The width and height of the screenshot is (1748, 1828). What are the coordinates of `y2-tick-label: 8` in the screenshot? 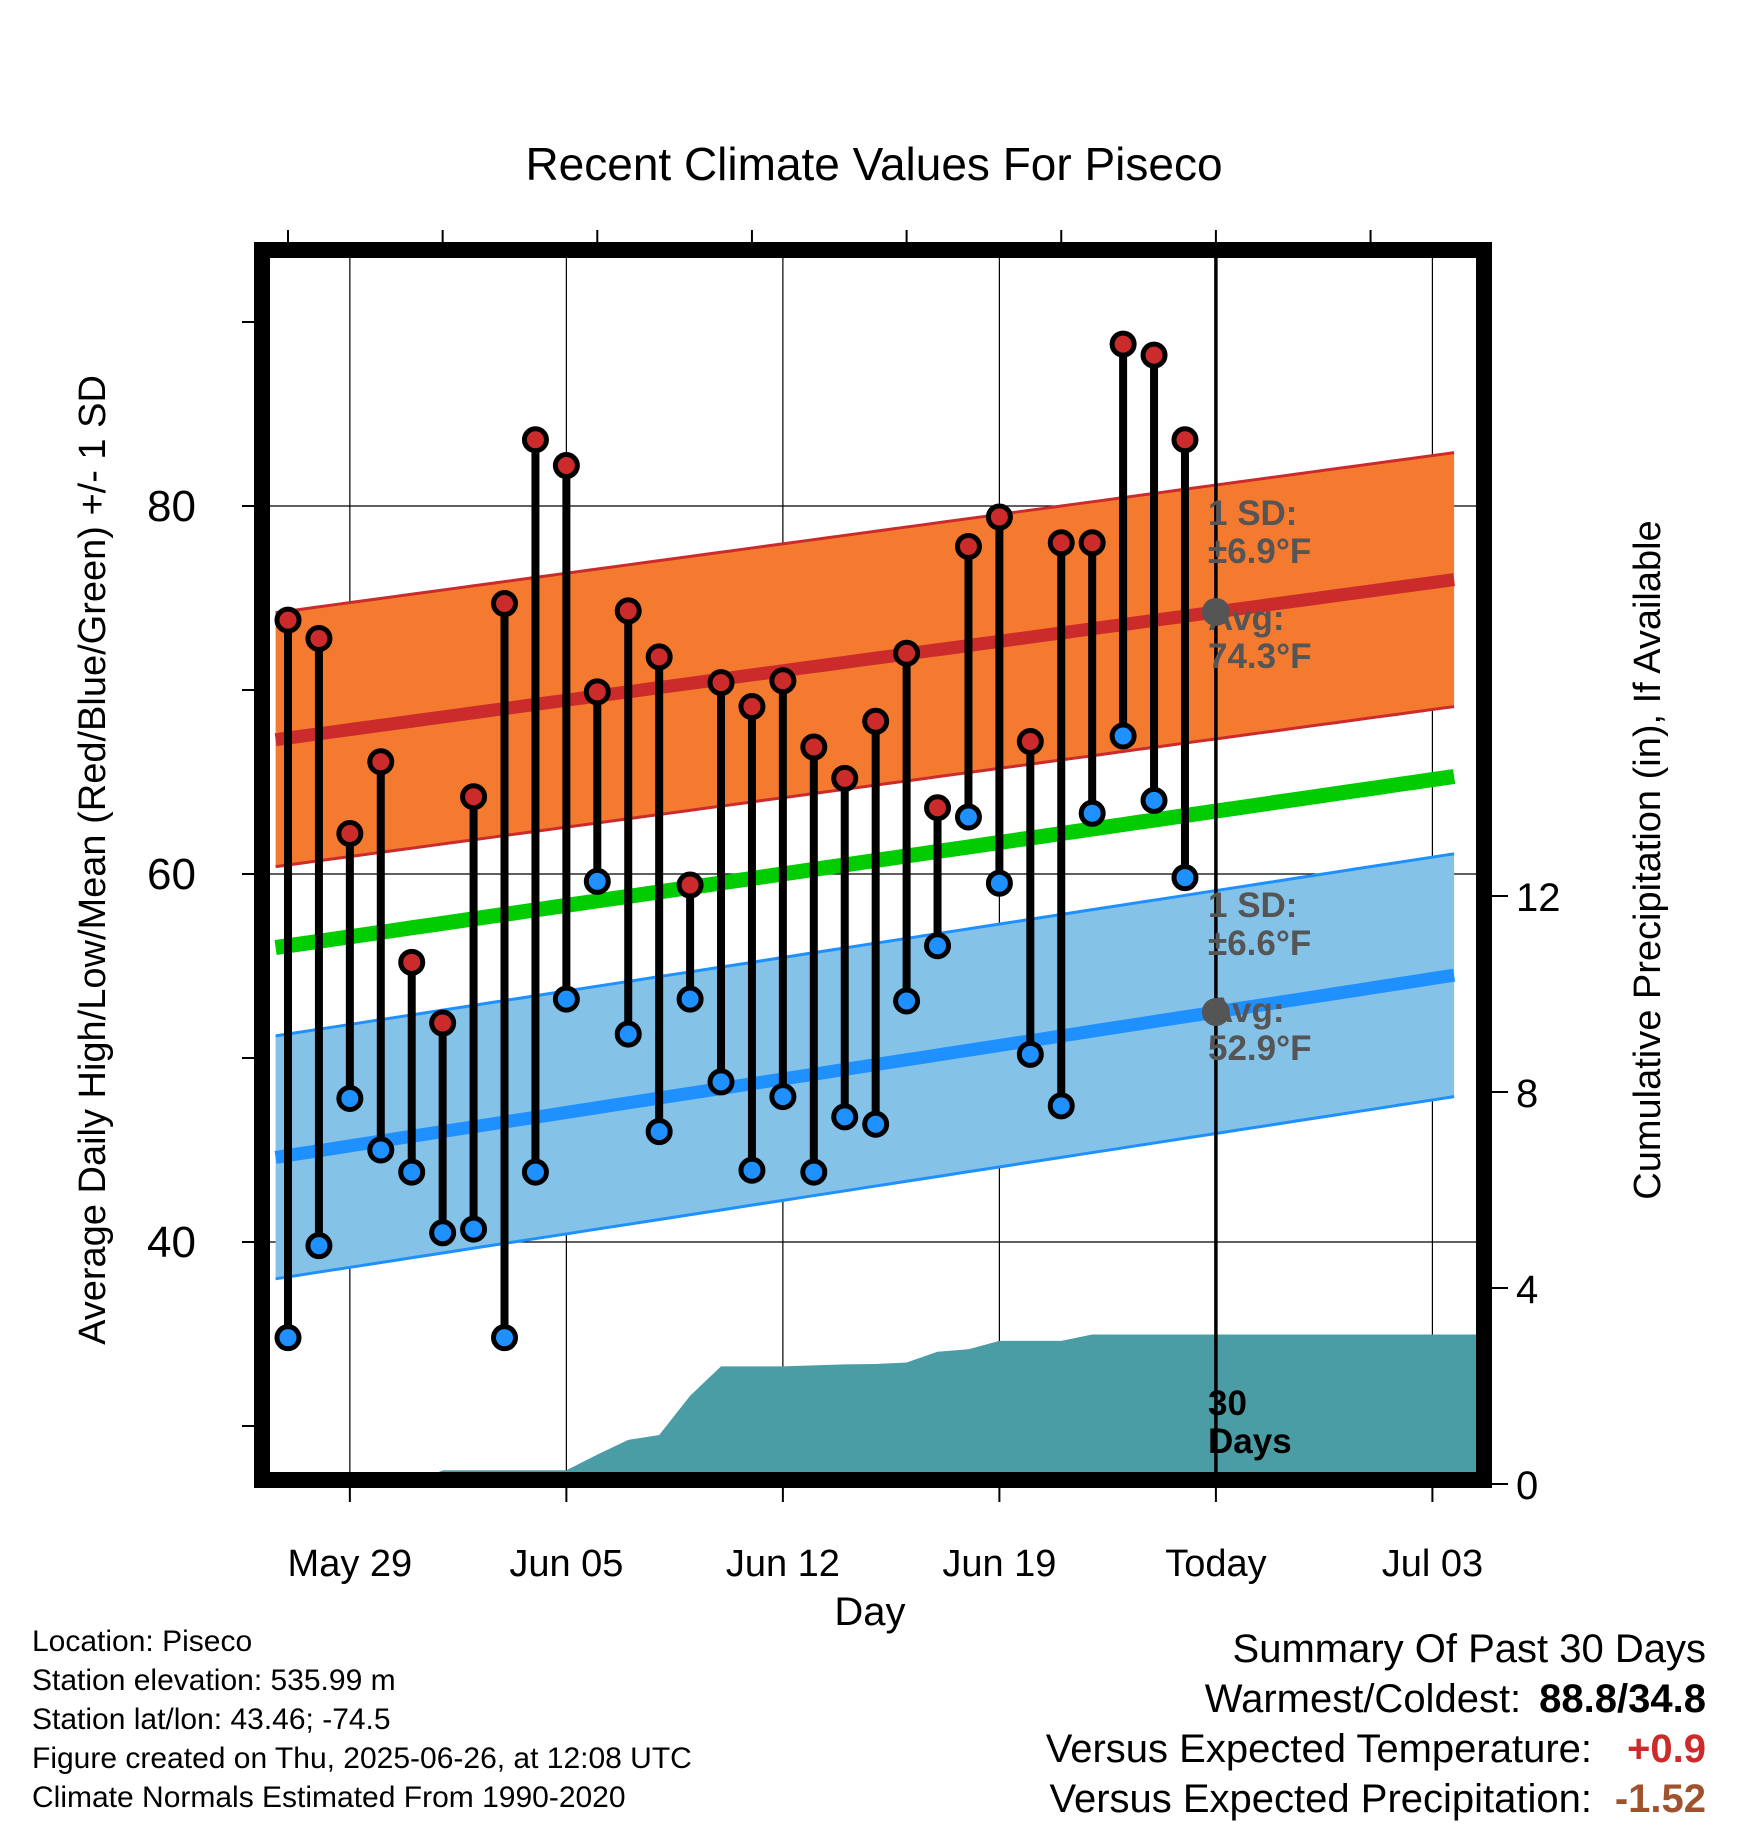 It's located at (1527, 1094).